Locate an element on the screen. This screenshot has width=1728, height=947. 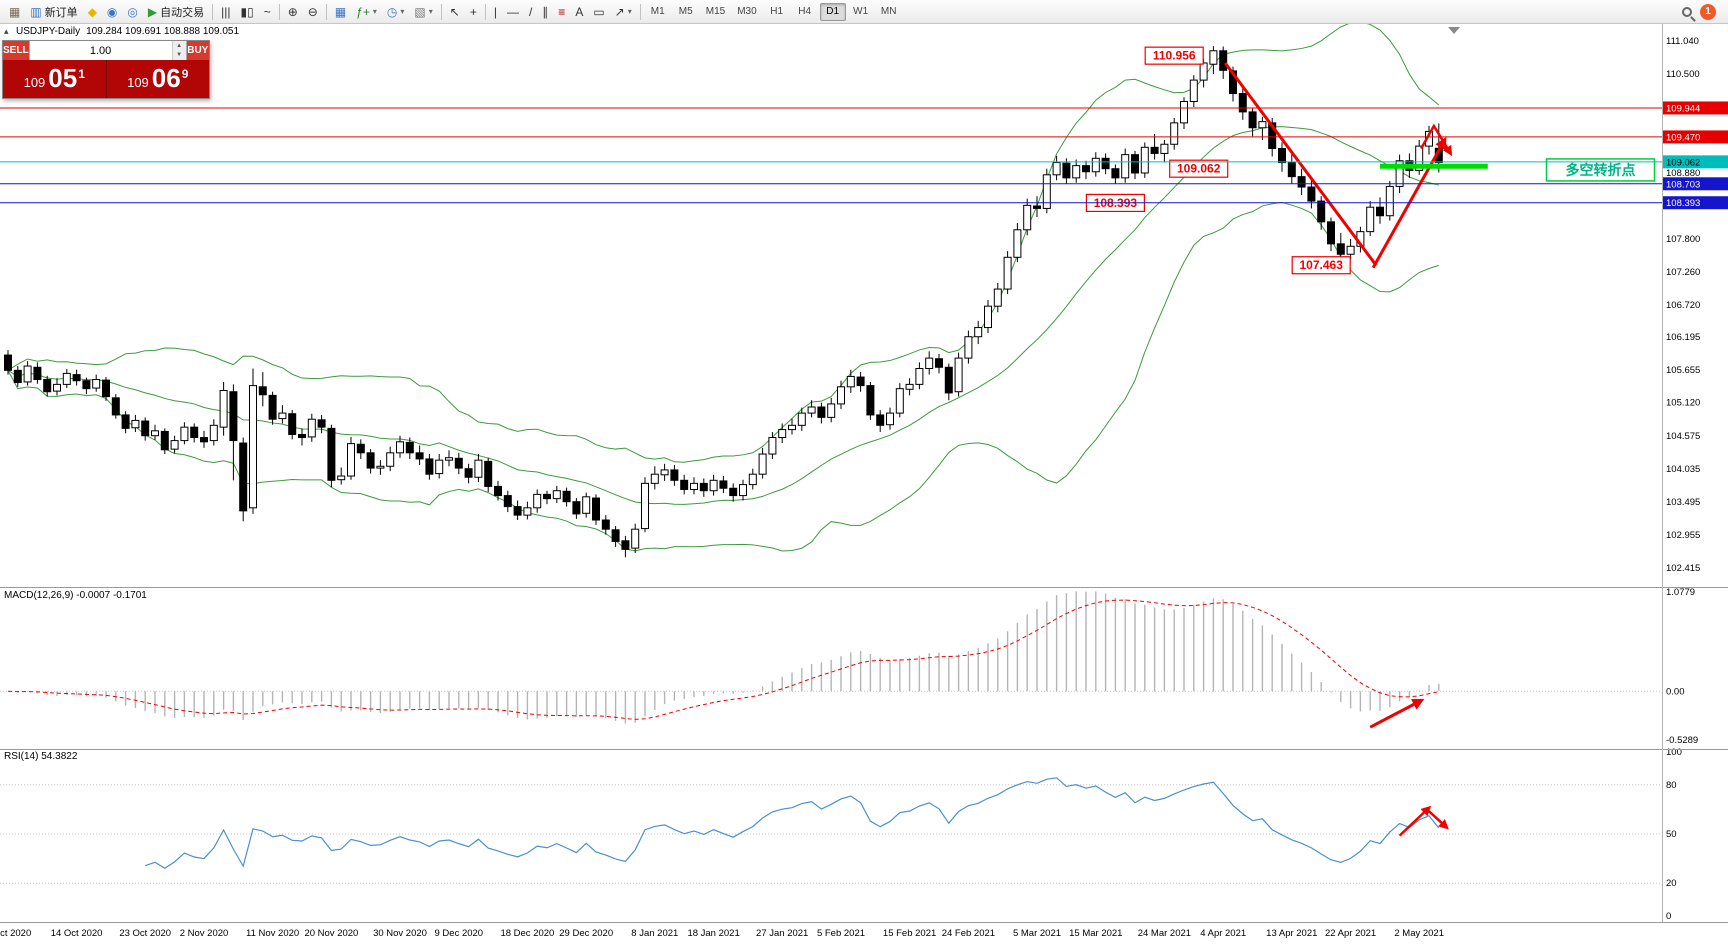
sell-button: SELL is located at coordinates (16, 50).